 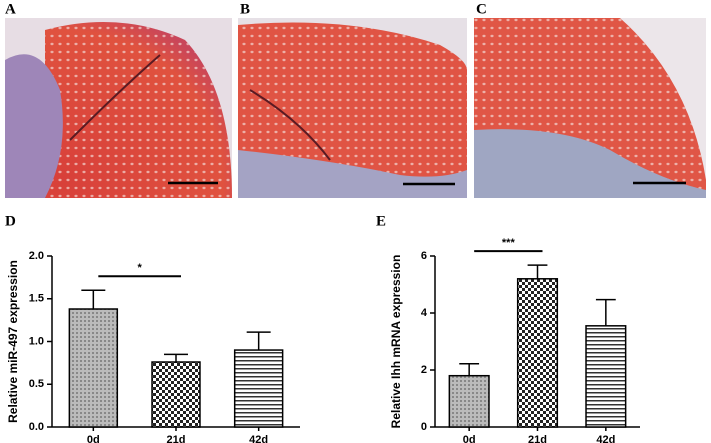 I want to click on y-tick-label: 1.0, so click(x=36, y=341).